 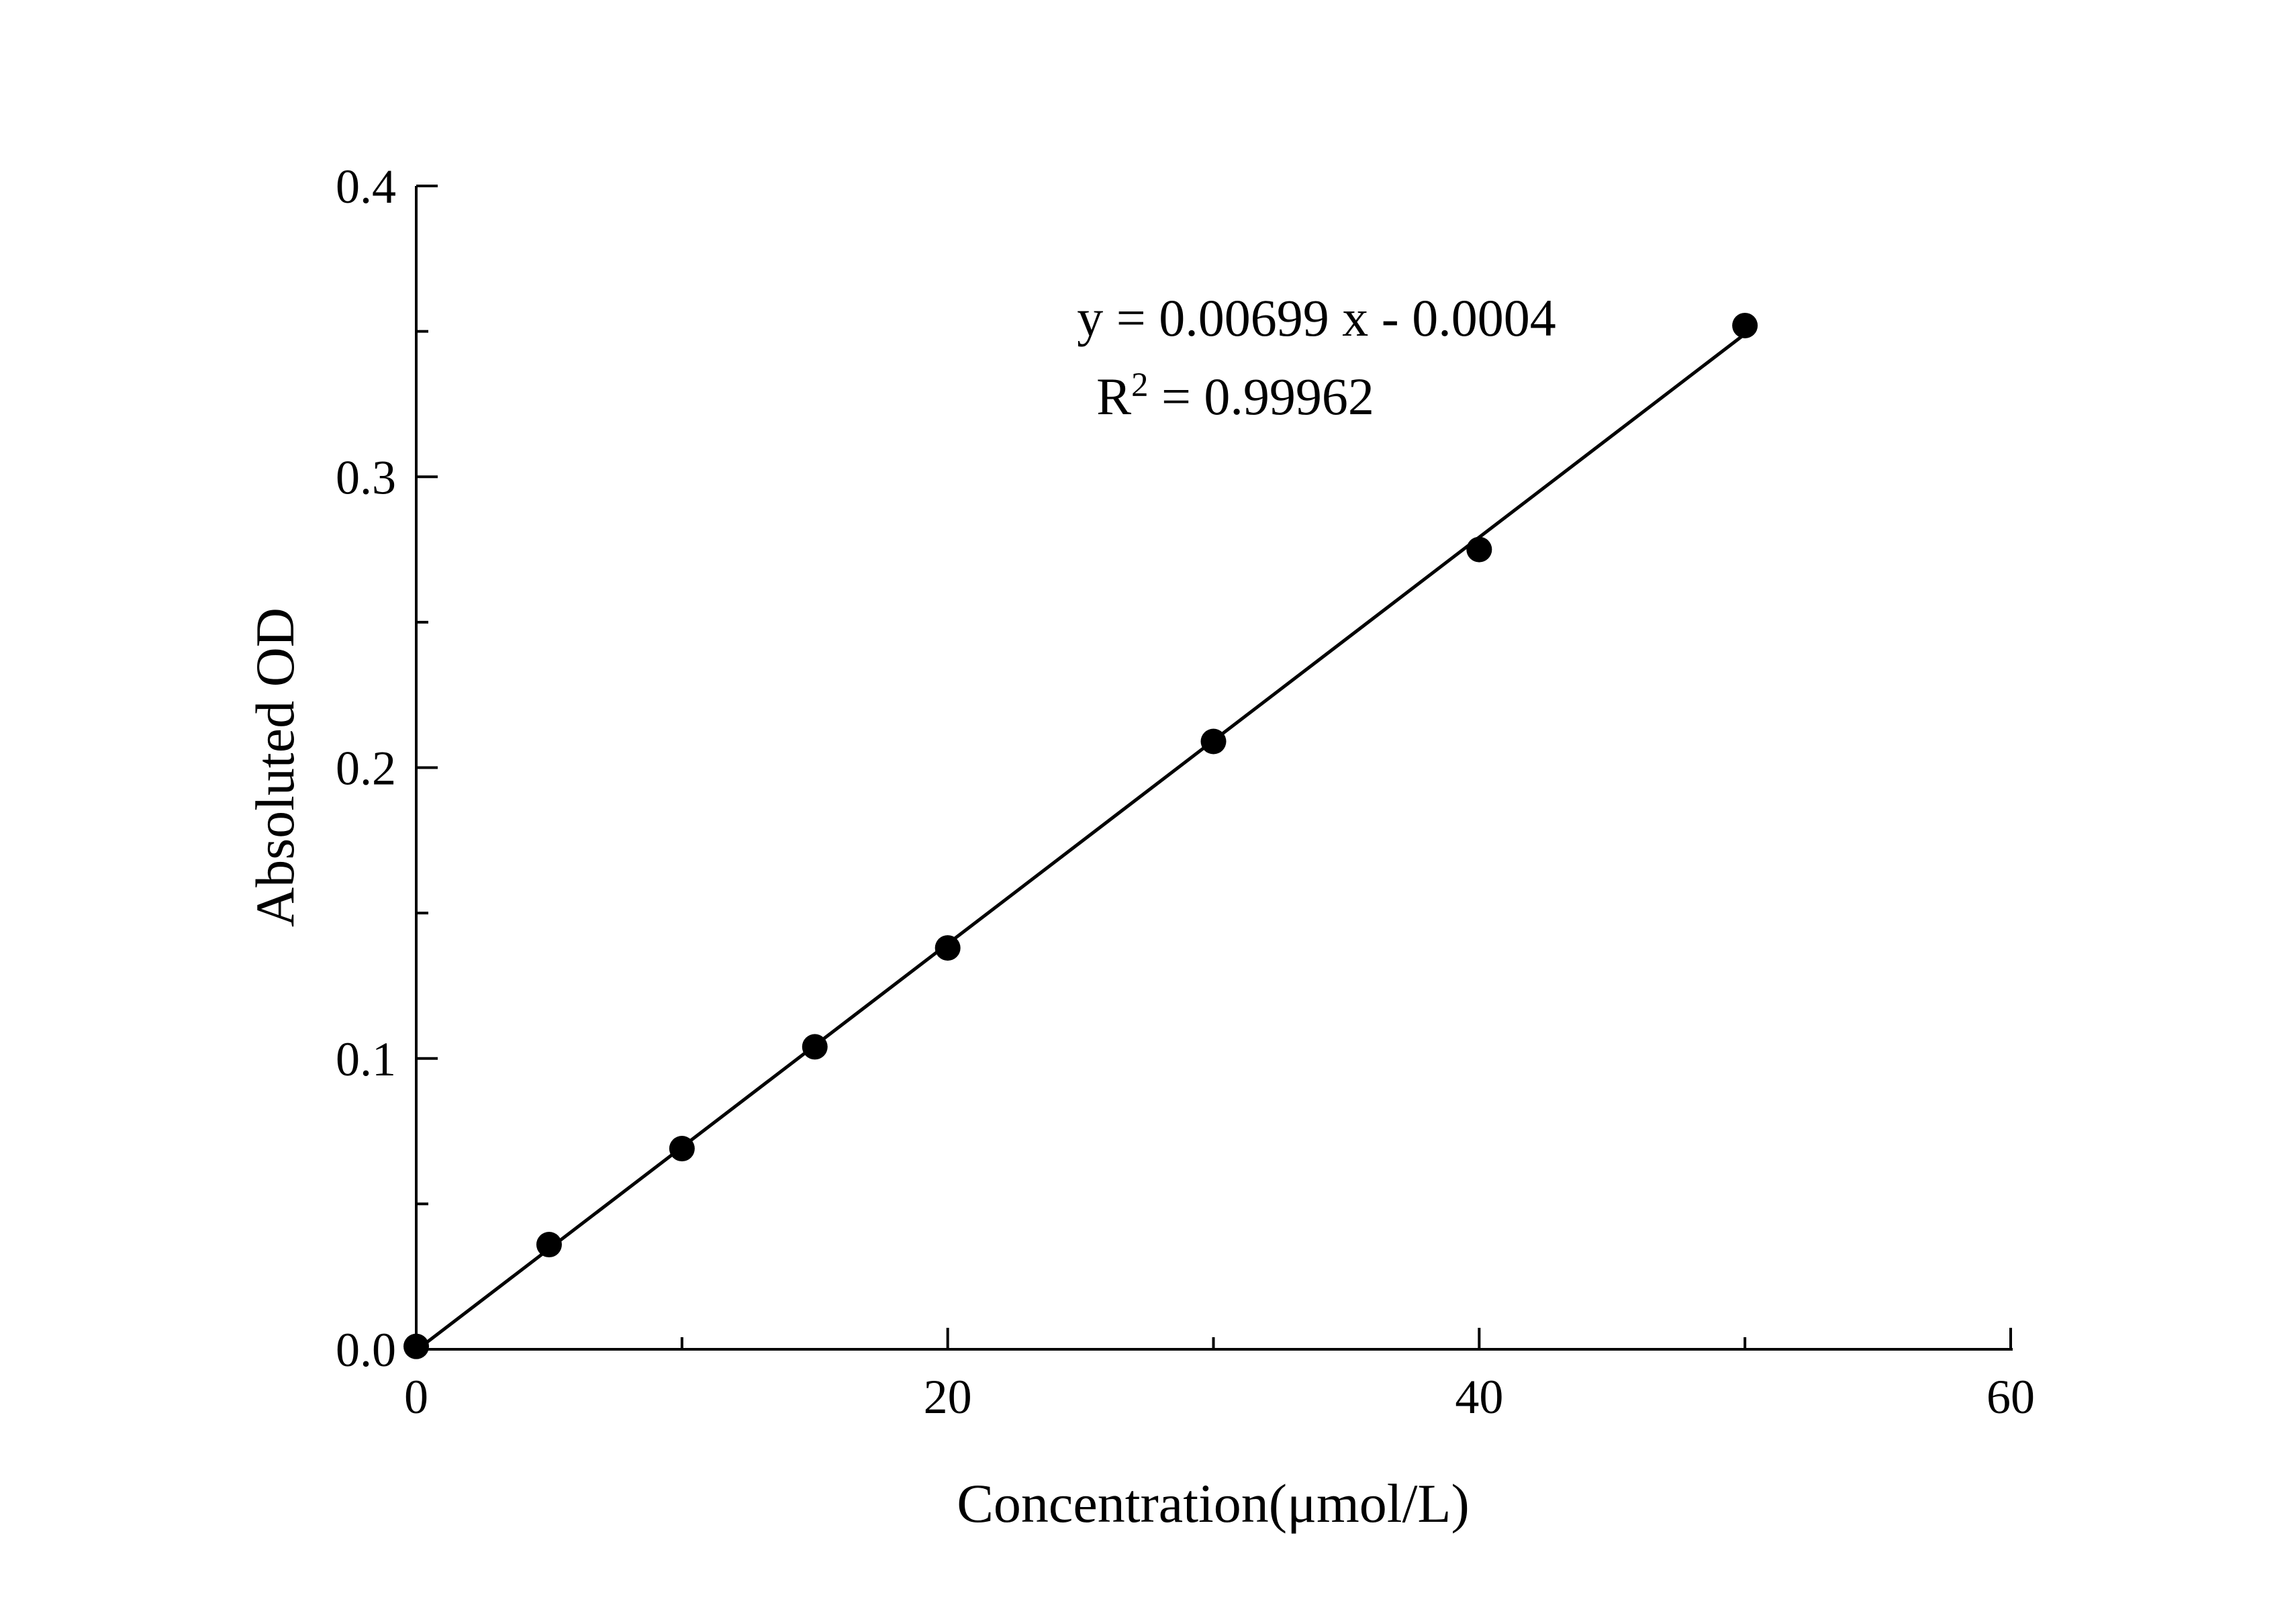 I want to click on y-tick-label: 0.4, so click(x=366, y=187).